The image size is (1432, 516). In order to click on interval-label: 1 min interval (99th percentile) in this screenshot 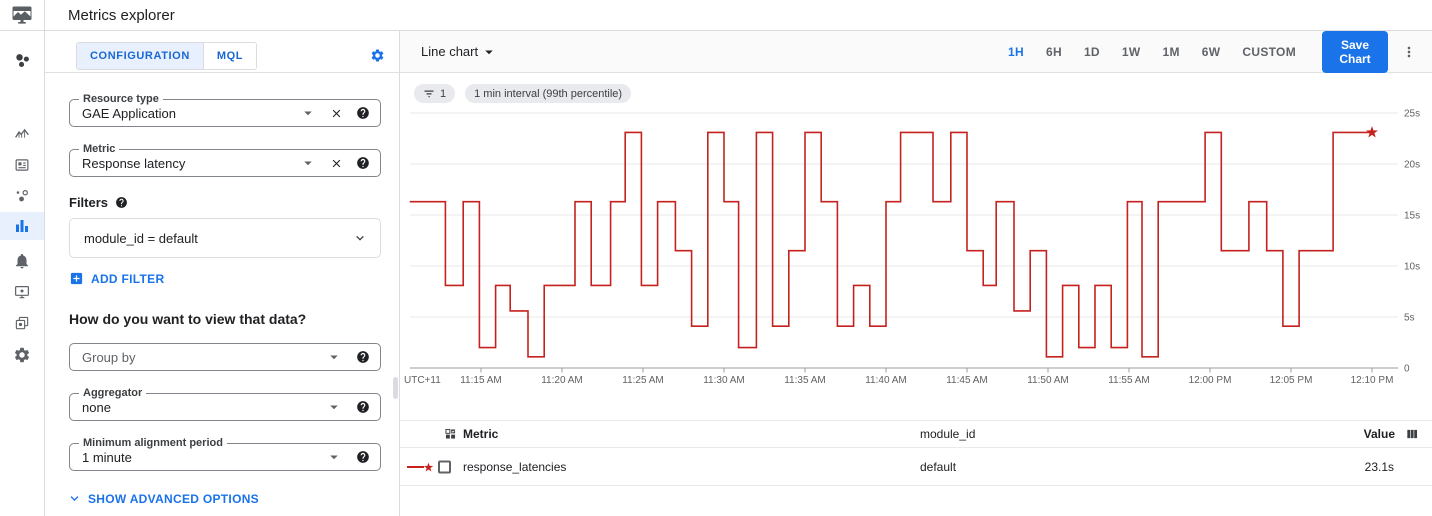, I will do `click(548, 93)`.